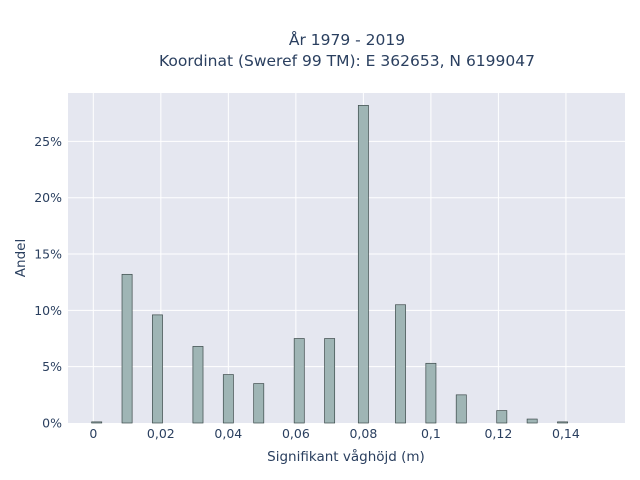 The image size is (640, 480). Describe the element at coordinates (347, 39) in the screenshot. I see `chart-title-line1: År 1979 - 2019` at that location.